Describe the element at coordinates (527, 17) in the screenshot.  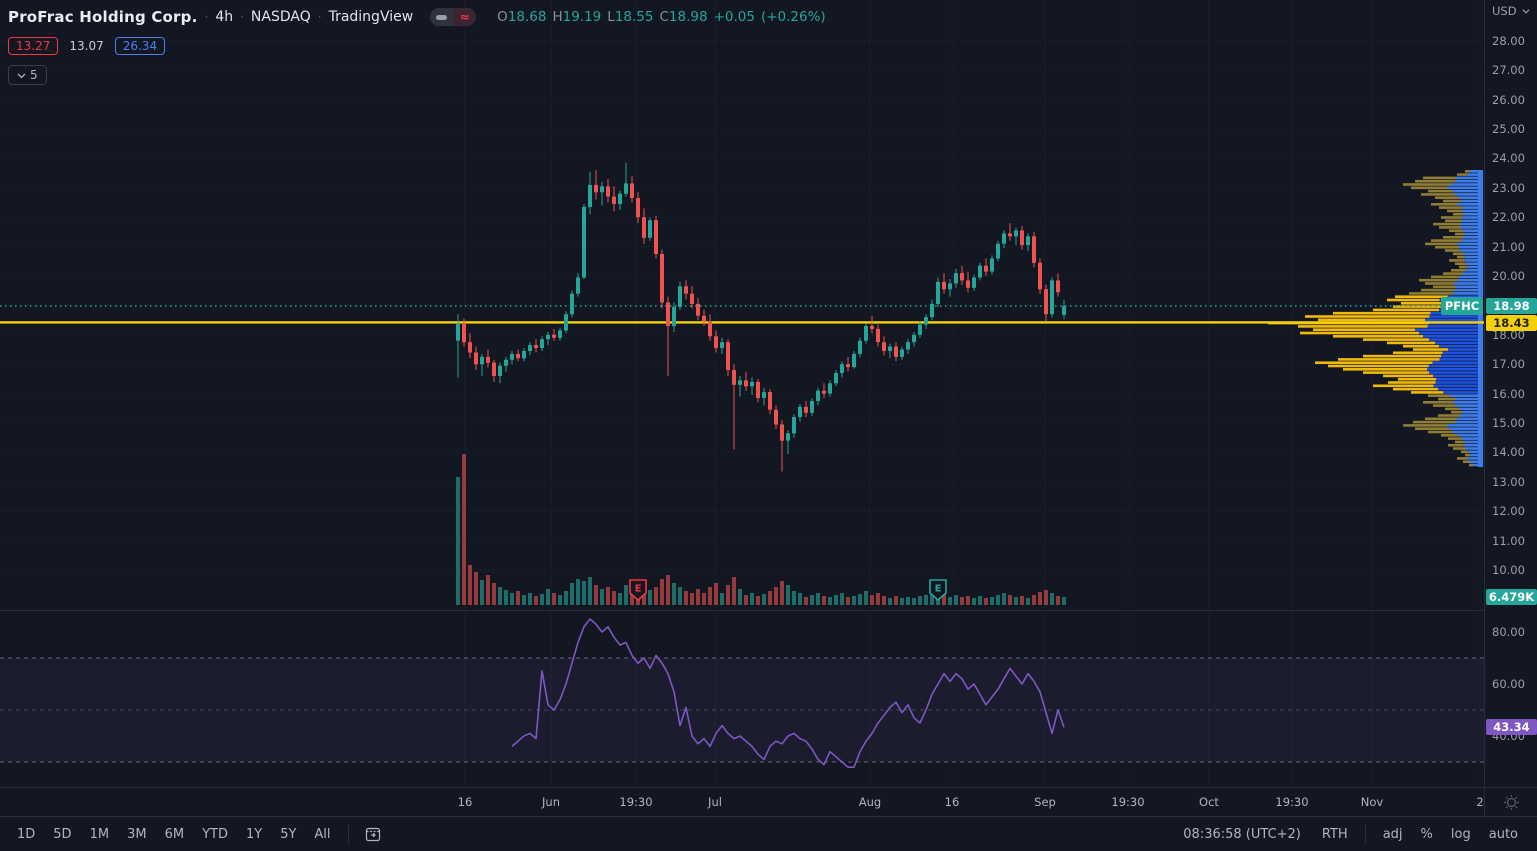
I see `open-value: 18.68` at that location.